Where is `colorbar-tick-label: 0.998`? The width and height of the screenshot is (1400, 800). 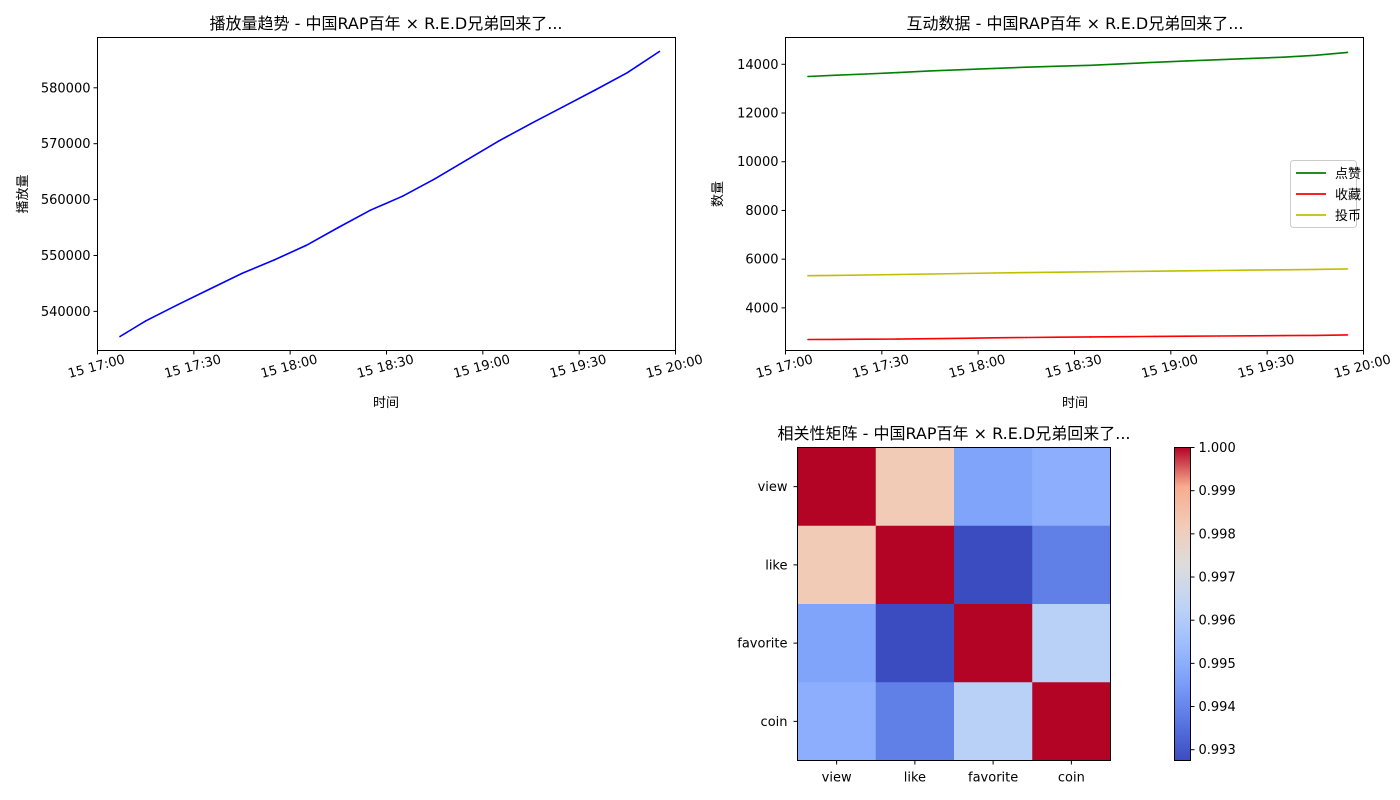 colorbar-tick-label: 0.998 is located at coordinates (1217, 534).